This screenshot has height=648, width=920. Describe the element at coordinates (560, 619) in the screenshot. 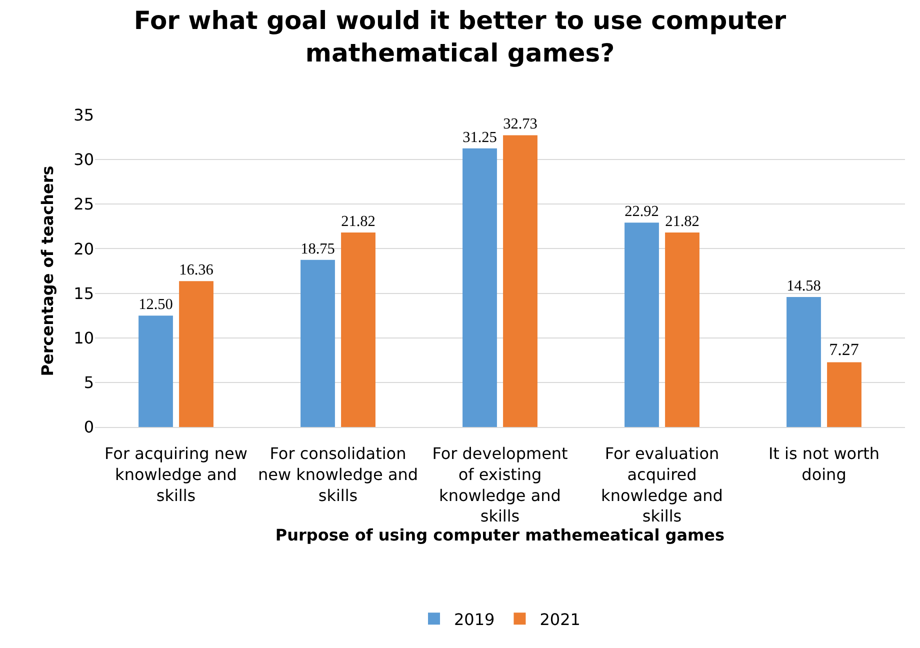

I see `legend-label: 2021` at that location.